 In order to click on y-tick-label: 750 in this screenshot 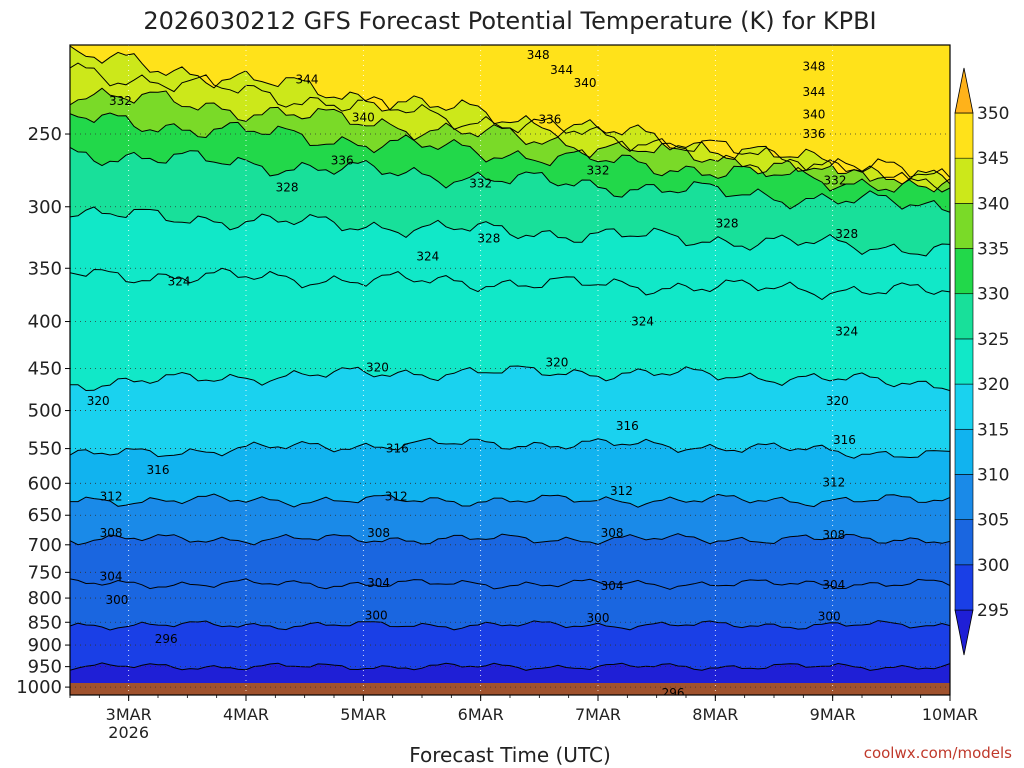, I will do `click(45, 572)`.